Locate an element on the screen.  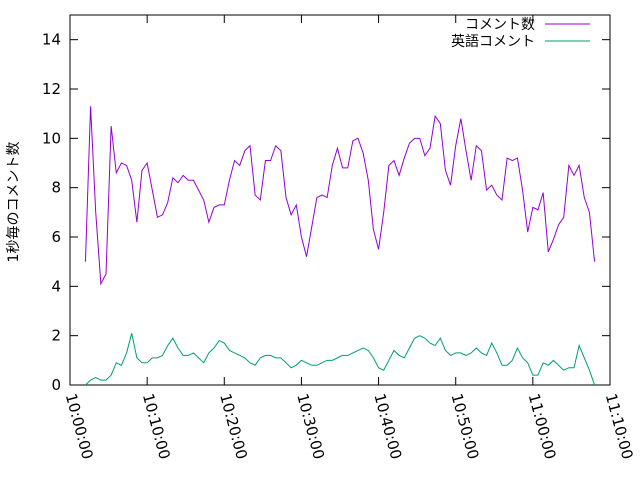
y-tick-label: 8 is located at coordinates (56, 188).